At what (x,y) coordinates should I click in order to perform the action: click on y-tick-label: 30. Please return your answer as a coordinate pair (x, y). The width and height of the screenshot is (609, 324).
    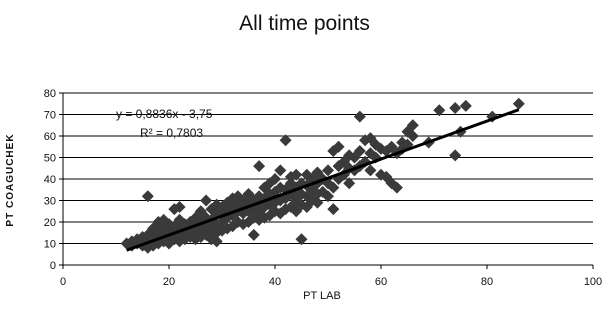
    Looking at the image, I should click on (50, 202).